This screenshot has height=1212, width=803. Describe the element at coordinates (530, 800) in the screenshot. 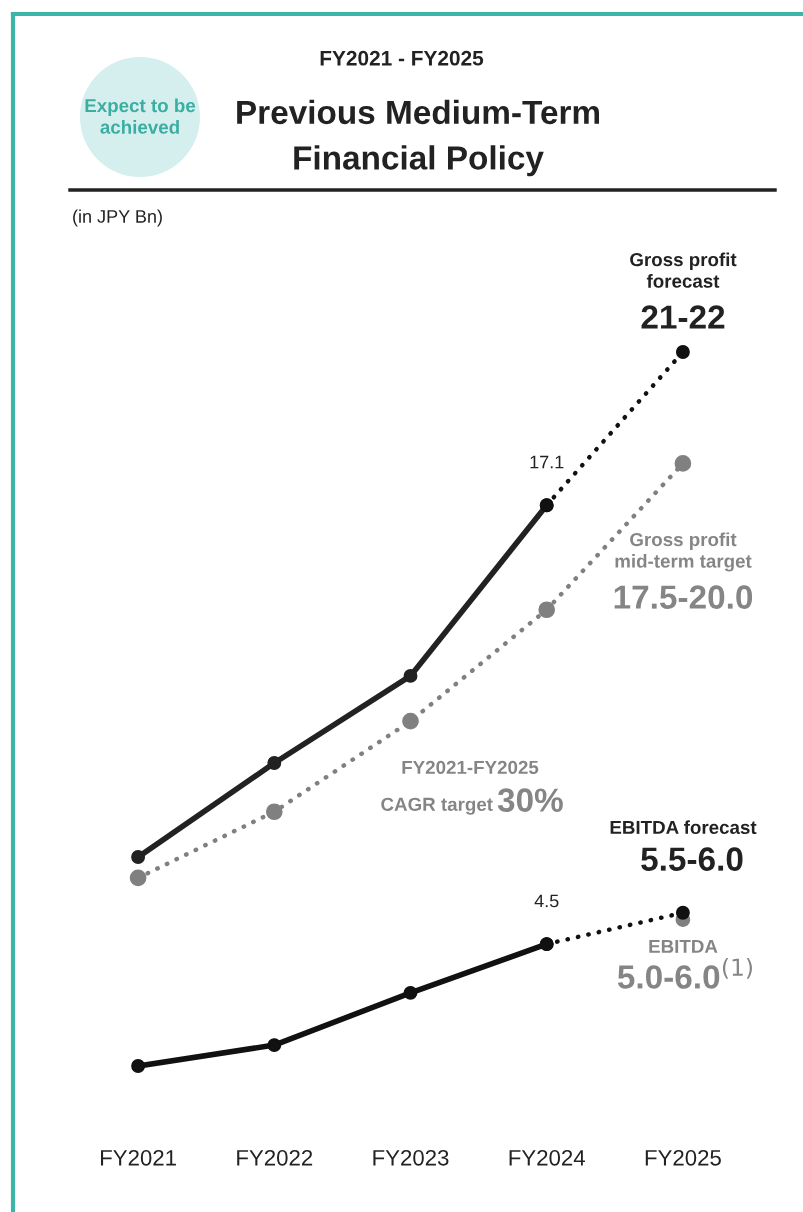

I see `annotation: 30%` at that location.